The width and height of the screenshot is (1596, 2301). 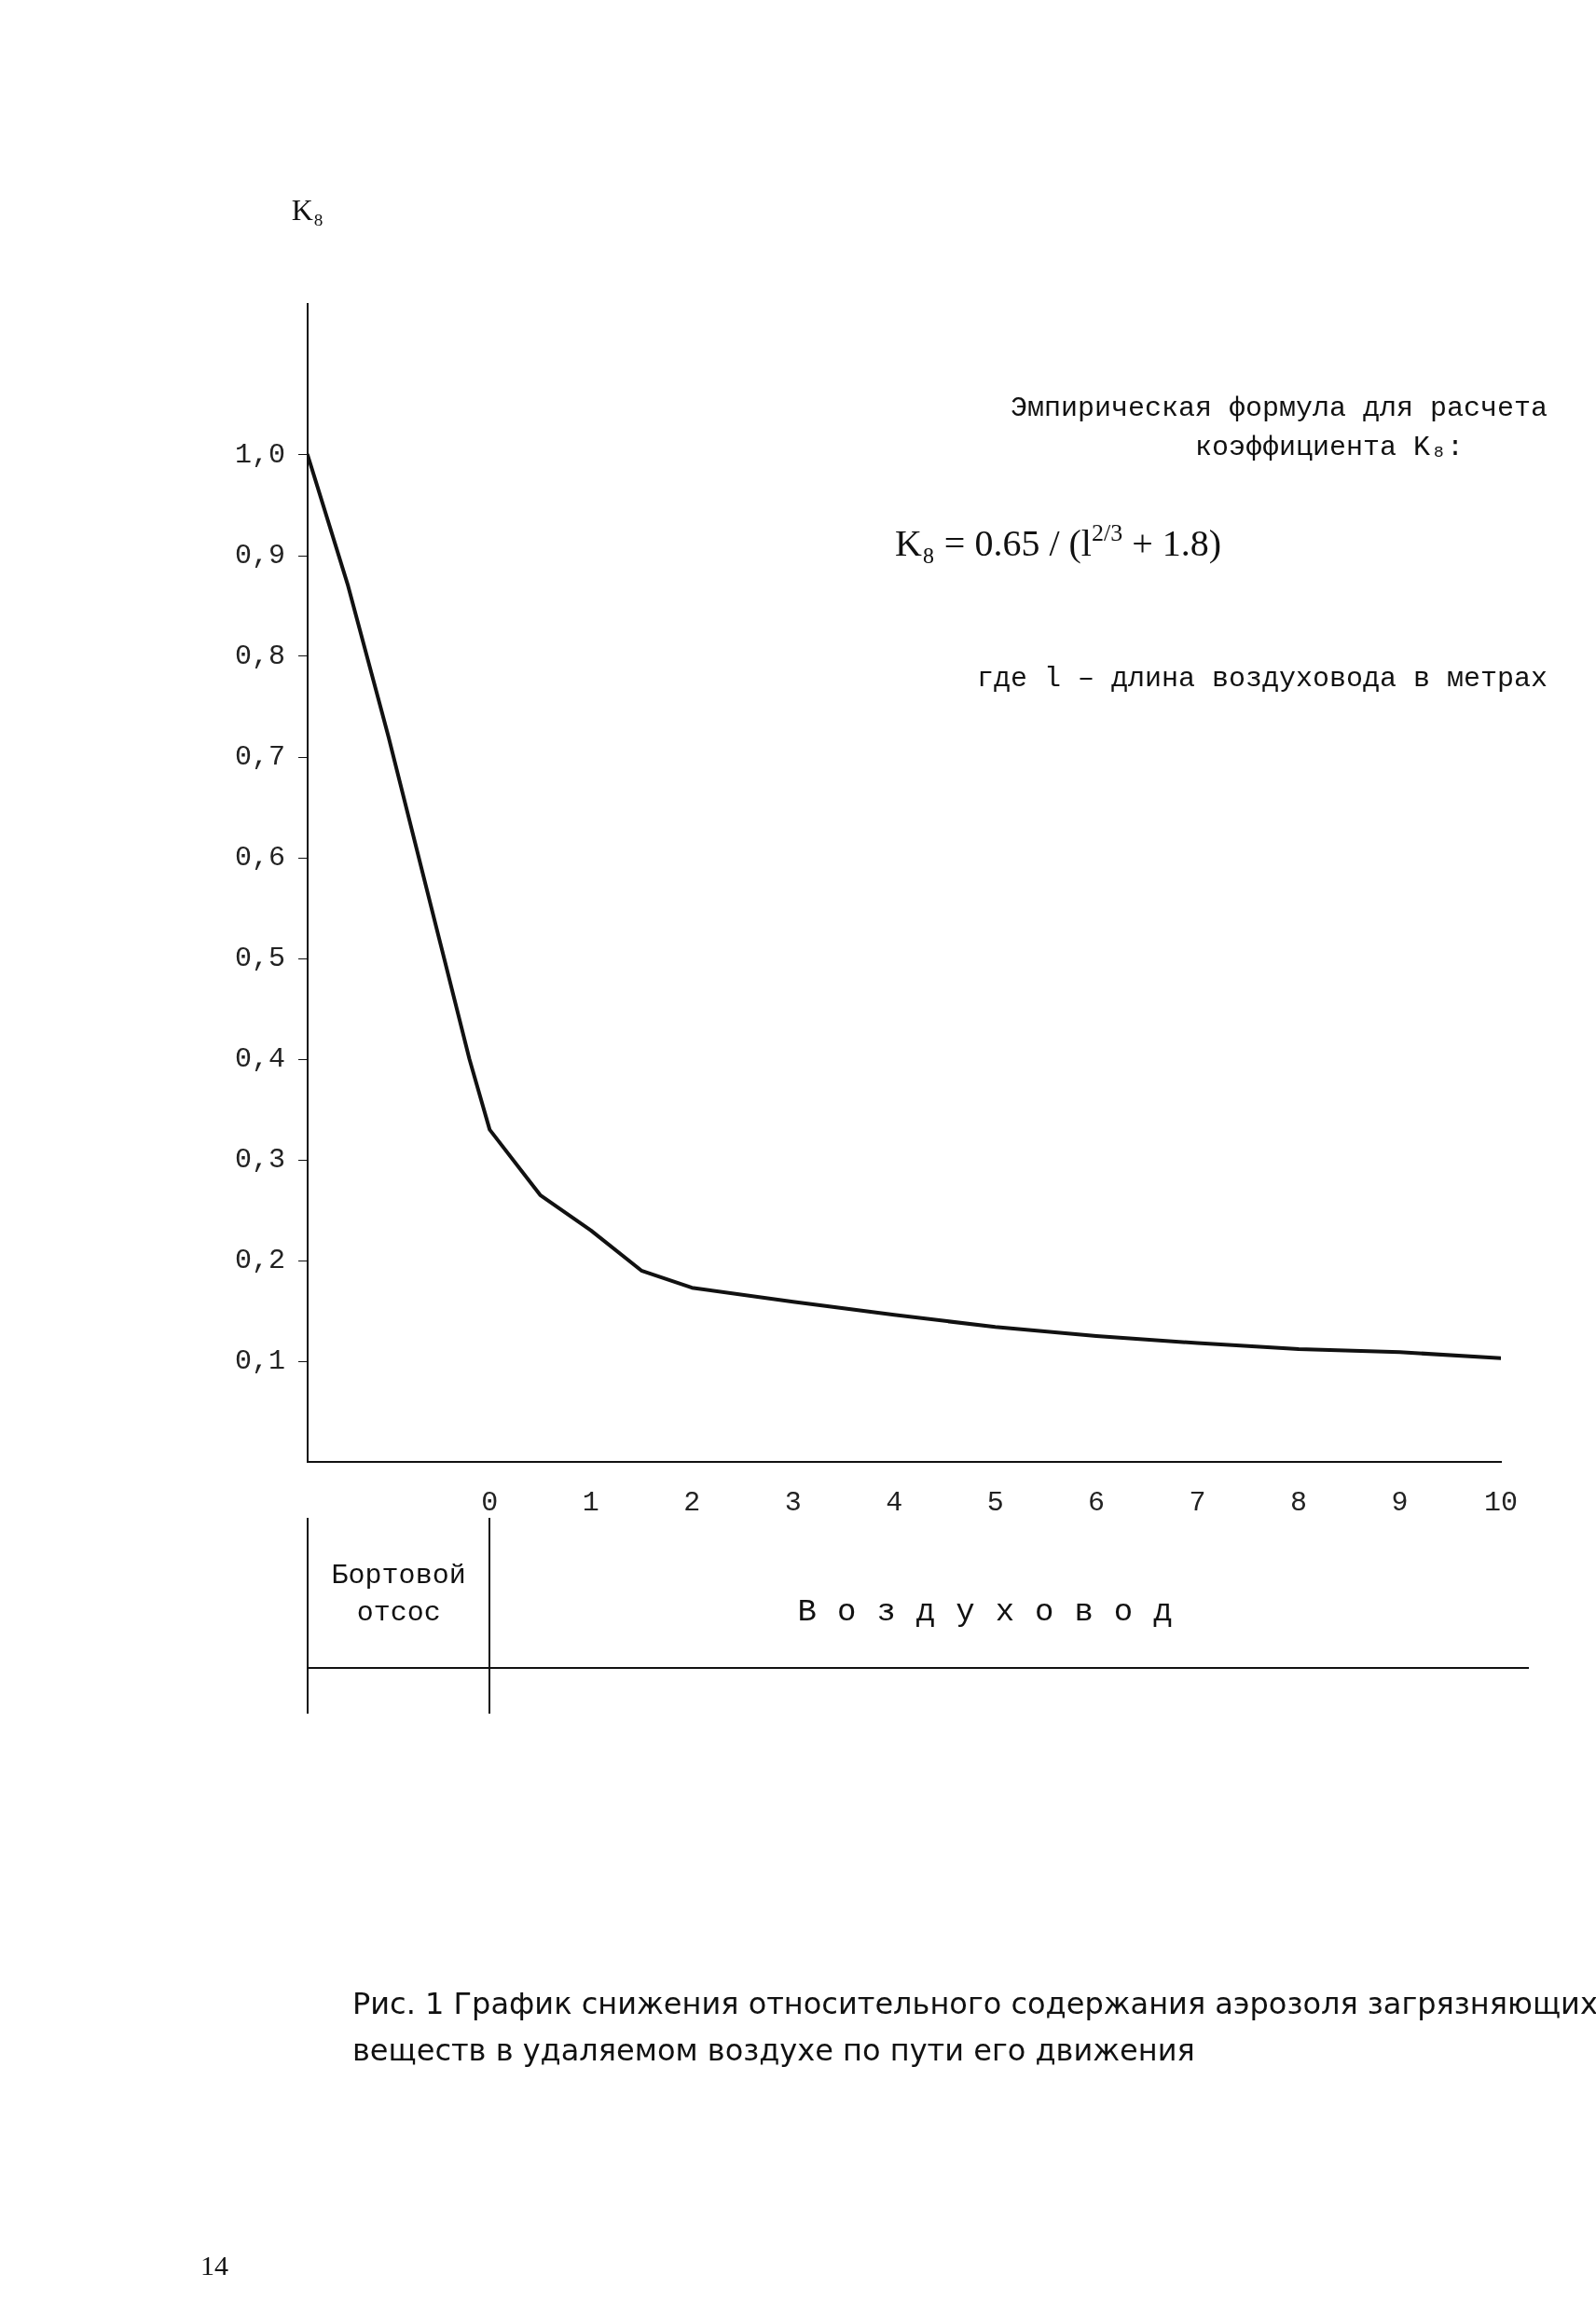 What do you see at coordinates (259, 857) in the screenshot?
I see `y-tick-label: 0,6` at bounding box center [259, 857].